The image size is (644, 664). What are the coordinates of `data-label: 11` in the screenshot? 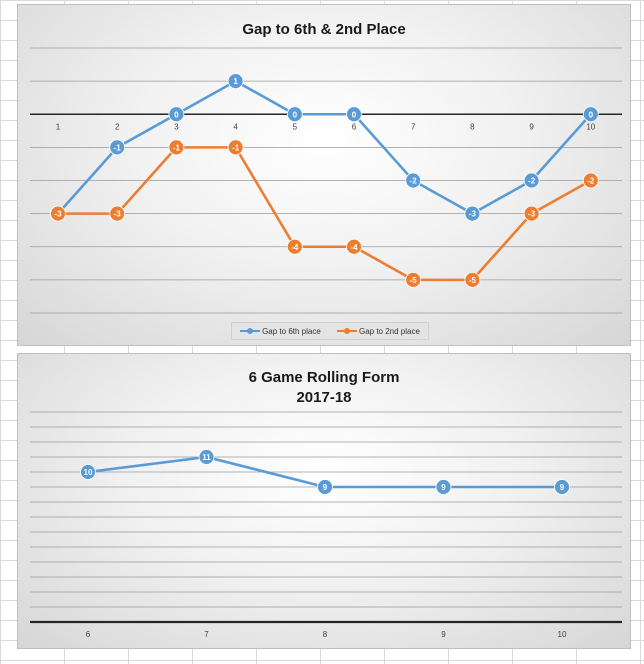 It's located at (206, 457).